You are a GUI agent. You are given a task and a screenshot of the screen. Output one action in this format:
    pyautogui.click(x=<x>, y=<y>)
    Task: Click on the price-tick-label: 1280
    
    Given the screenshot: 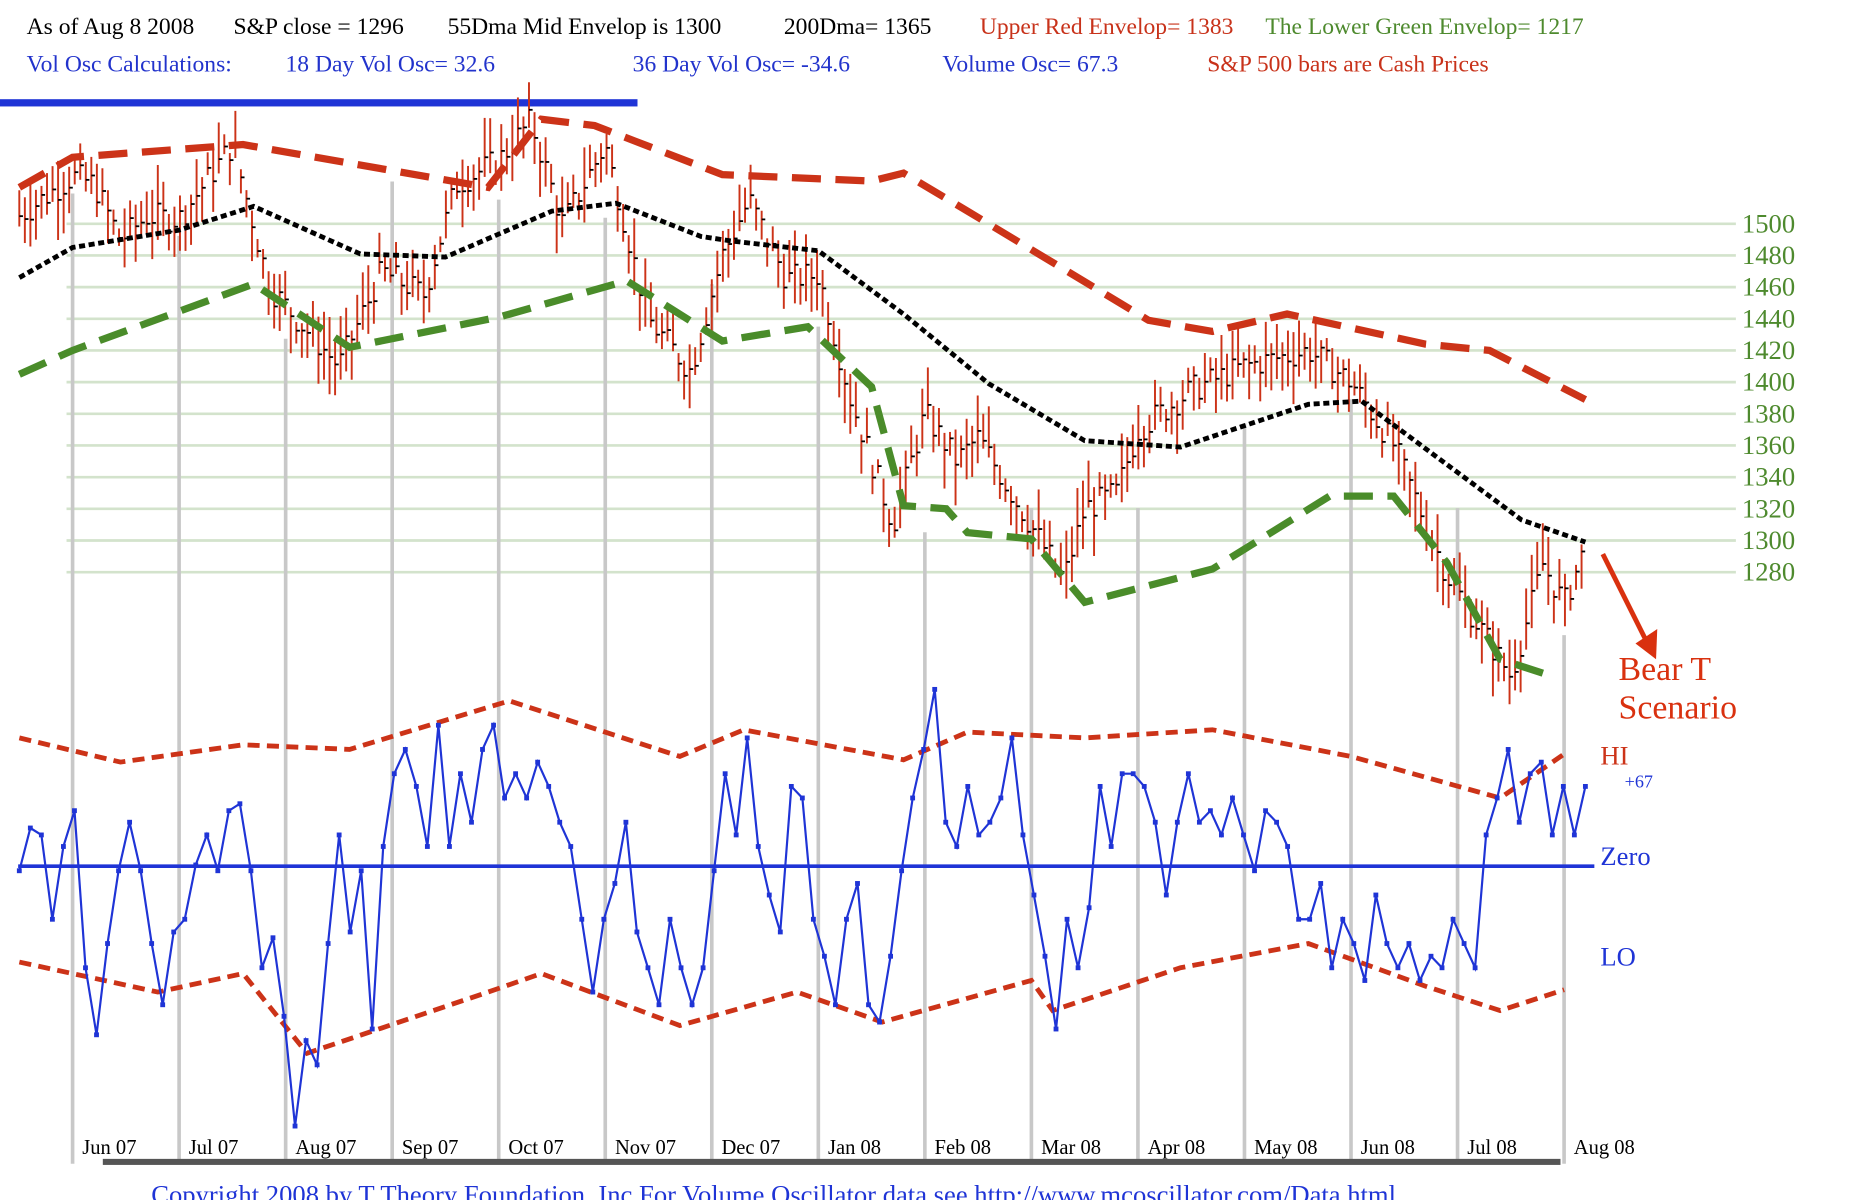 What is the action you would take?
    pyautogui.click(x=1768, y=572)
    